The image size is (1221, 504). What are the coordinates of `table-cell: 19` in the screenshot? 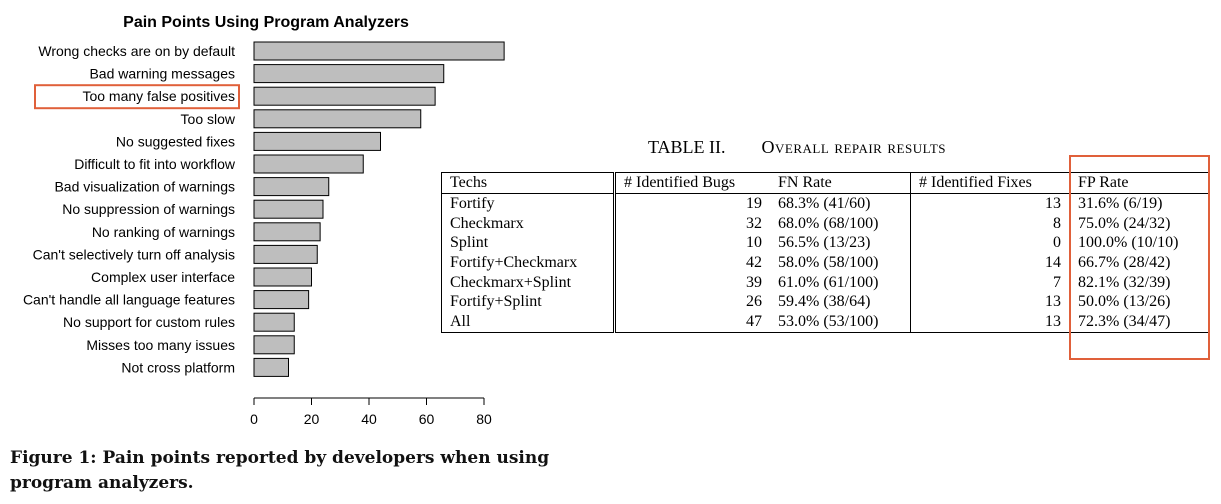 It's located at (754, 204).